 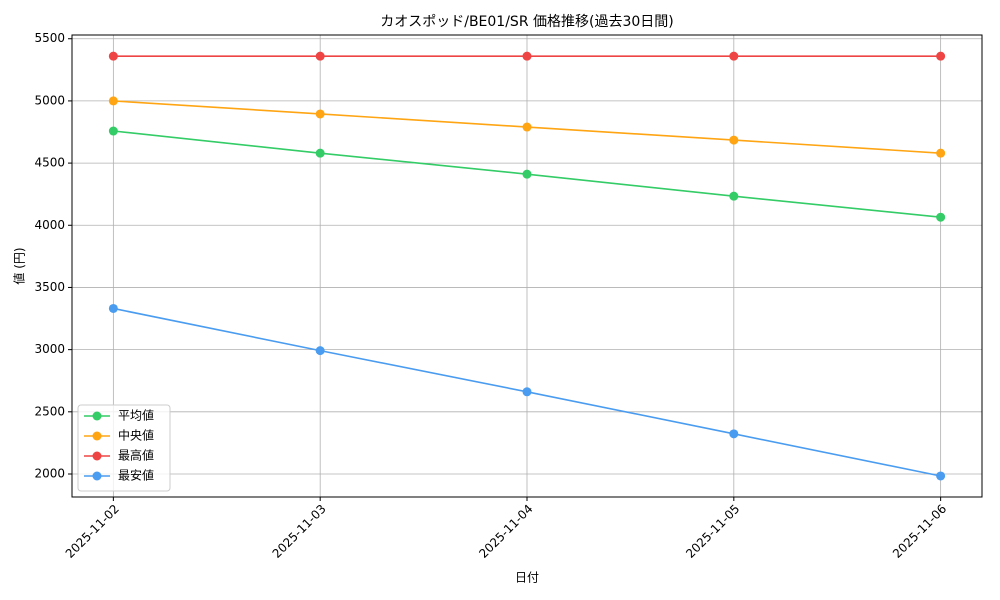 What do you see at coordinates (136, 435) in the screenshot?
I see `legend-label: 中央値` at bounding box center [136, 435].